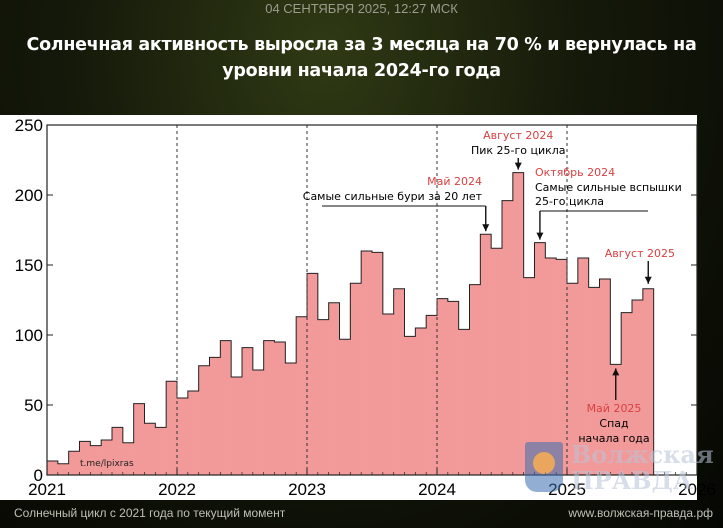  I want to click on annotation-date: Май 2025, so click(614, 408).